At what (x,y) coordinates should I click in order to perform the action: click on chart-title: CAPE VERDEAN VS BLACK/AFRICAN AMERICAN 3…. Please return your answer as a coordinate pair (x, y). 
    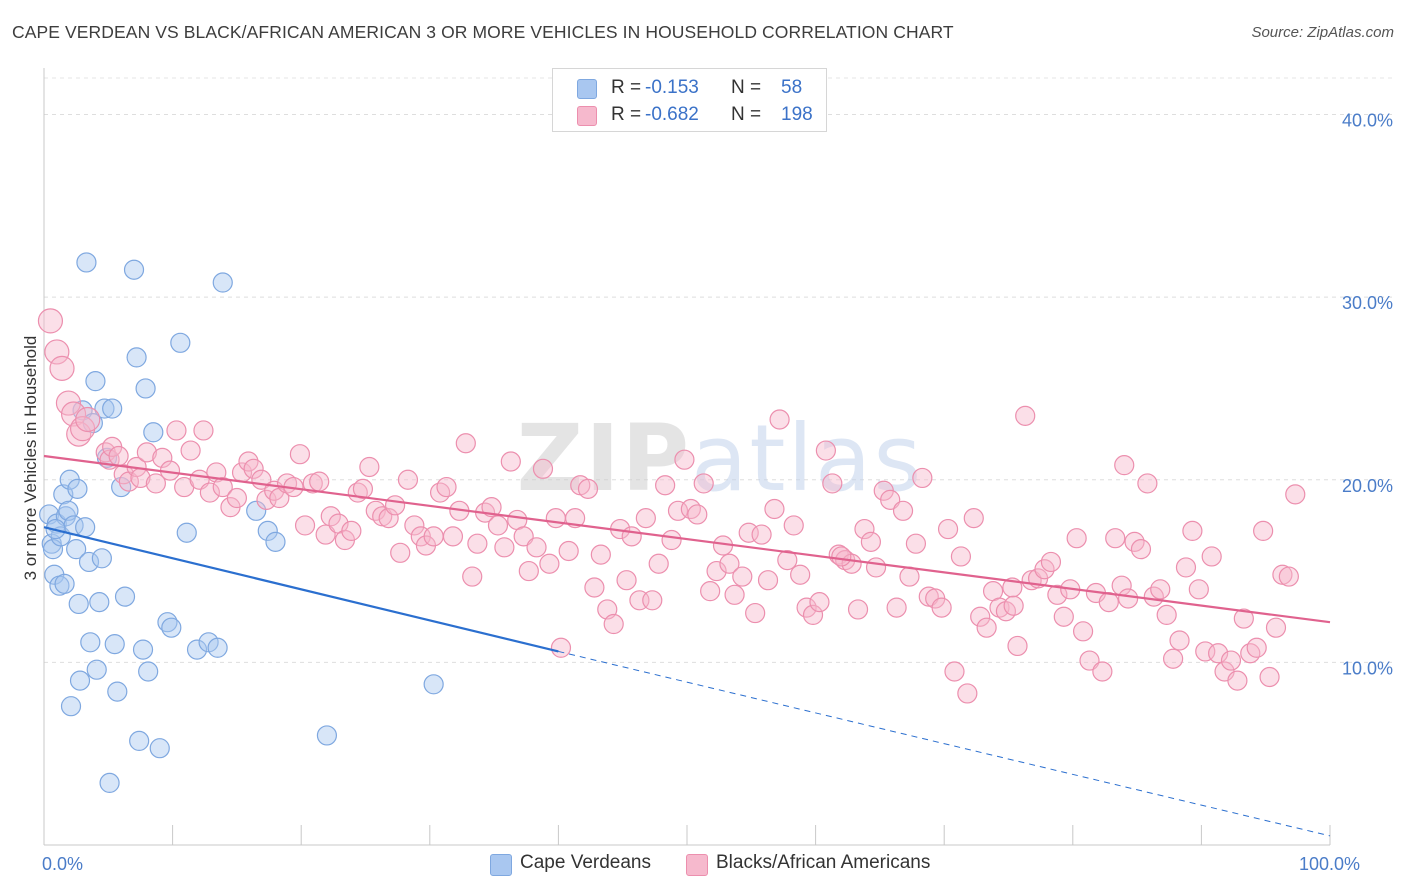
    Looking at the image, I should click on (483, 32).